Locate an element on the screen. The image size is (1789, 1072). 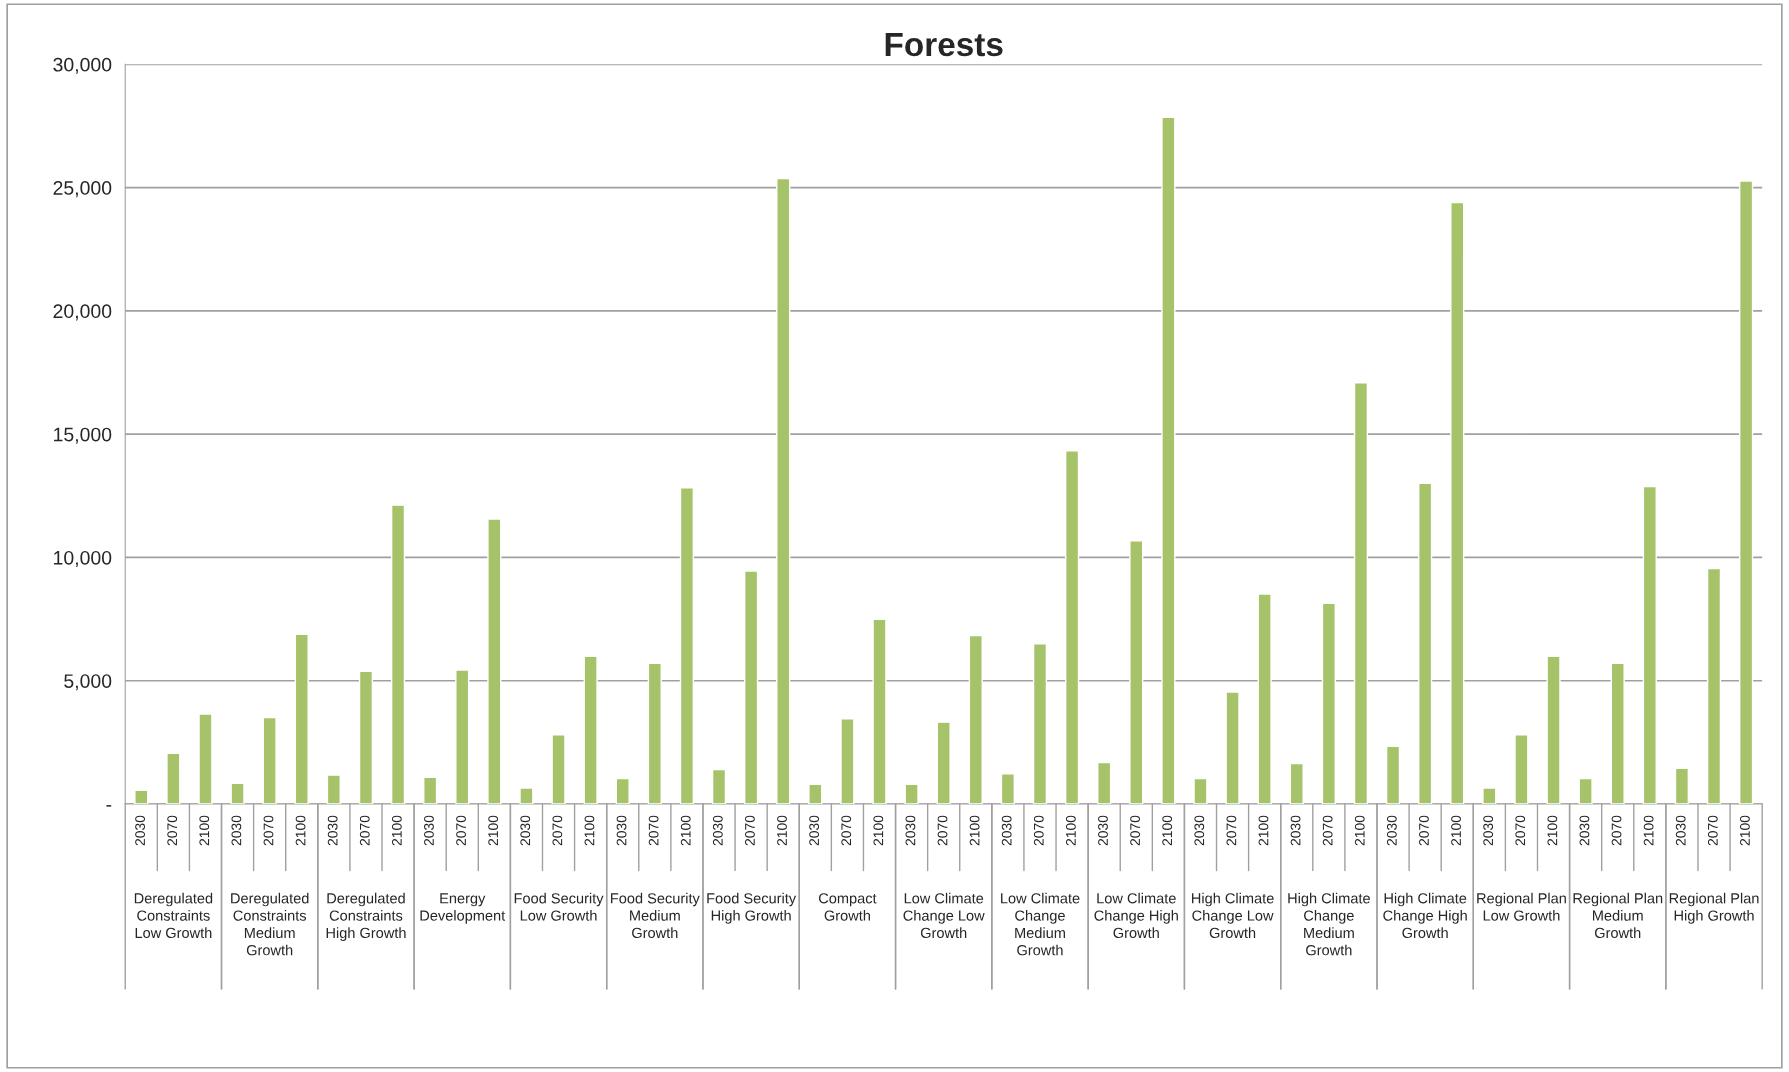
x-tick-label: Regional Plan High Growth is located at coordinates (1714, 908).